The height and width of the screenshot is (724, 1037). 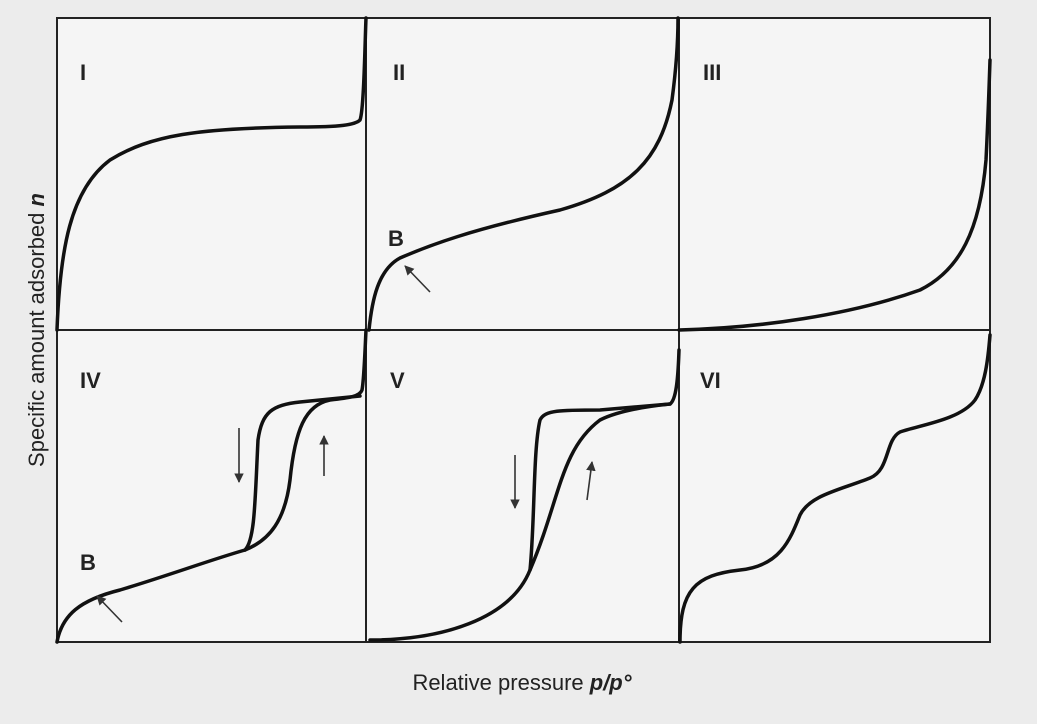 I want to click on panel-label: IV, so click(x=90, y=380).